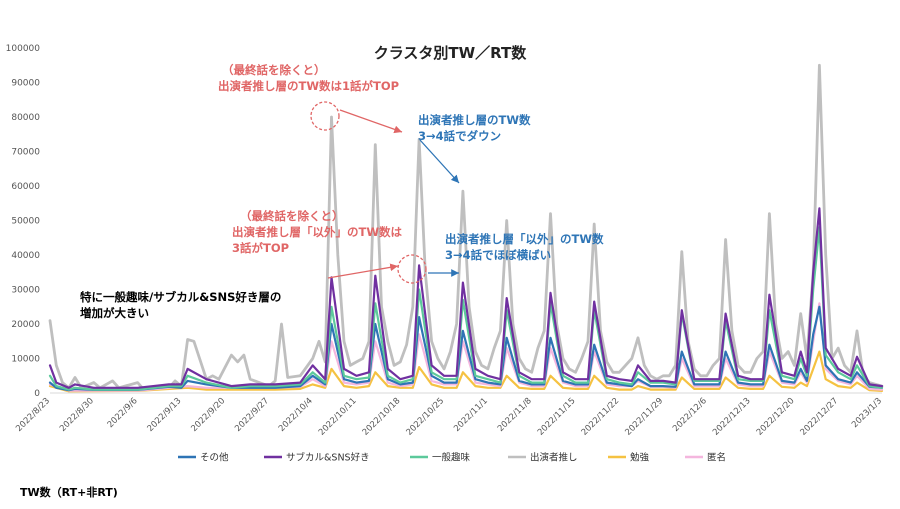 Image resolution: width=900 pixels, height=509 pixels. I want to click on x-tick-label: 2022/8/30, so click(77, 415).